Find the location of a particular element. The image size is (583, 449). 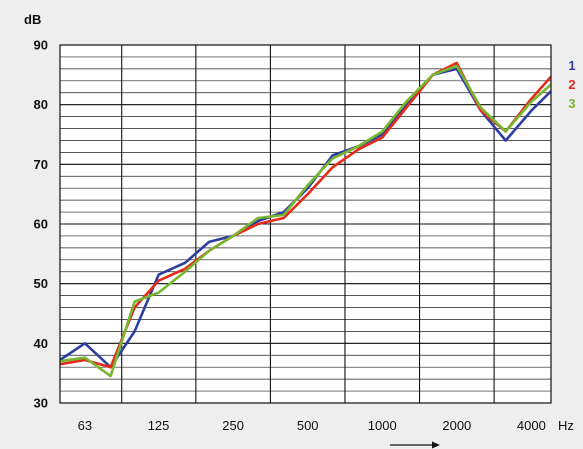

x-tick-label: 250 is located at coordinates (233, 425).